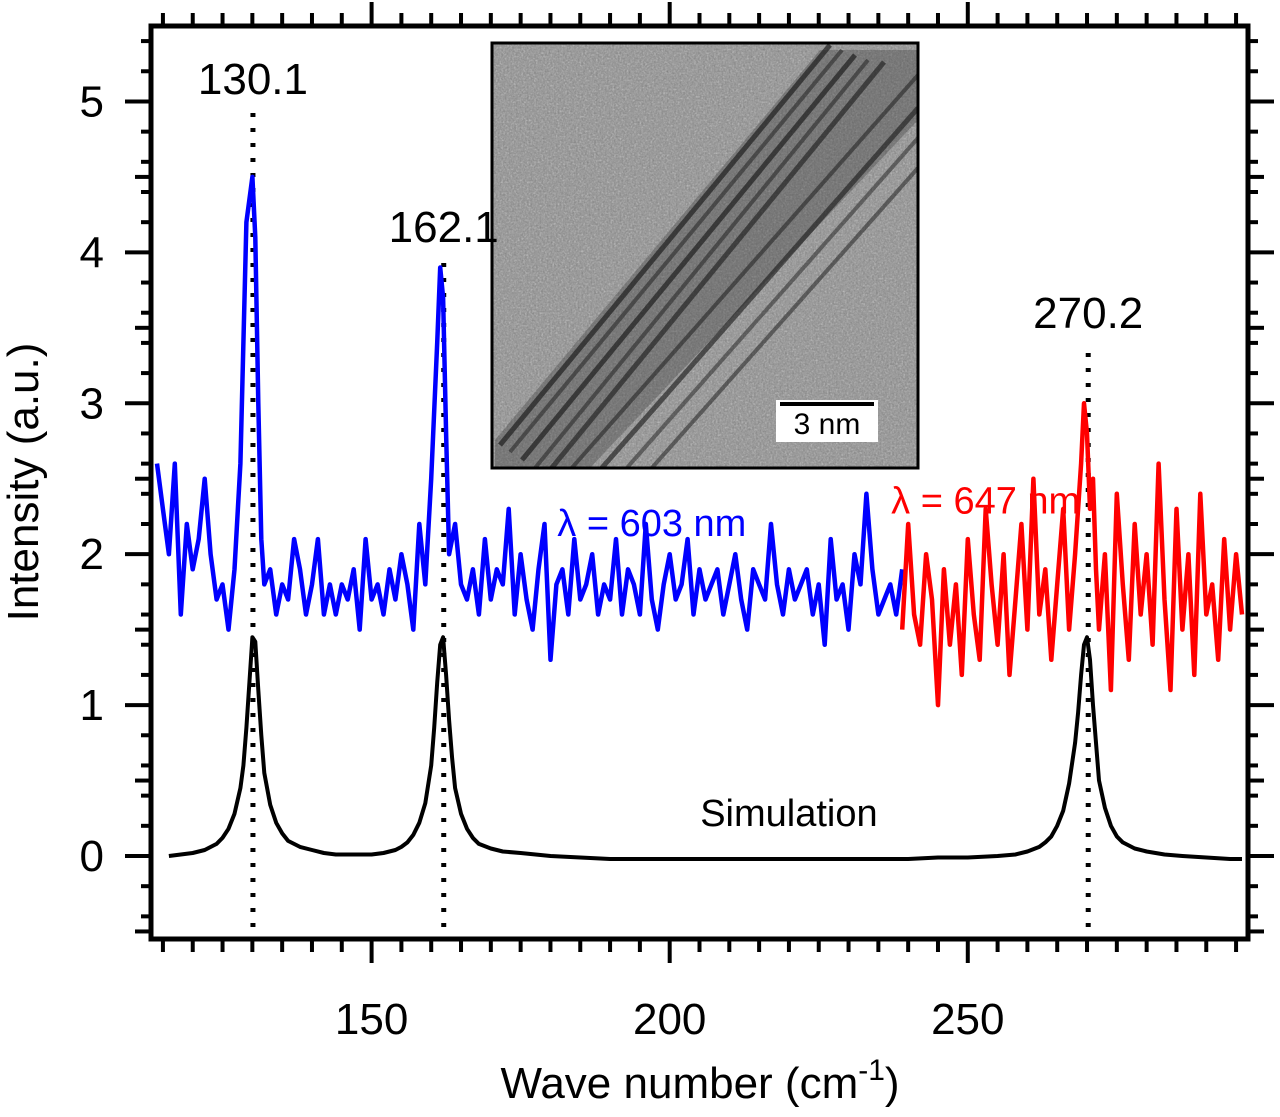  Describe the element at coordinates (92, 554) in the screenshot. I see `y-tick-label: 2` at that location.